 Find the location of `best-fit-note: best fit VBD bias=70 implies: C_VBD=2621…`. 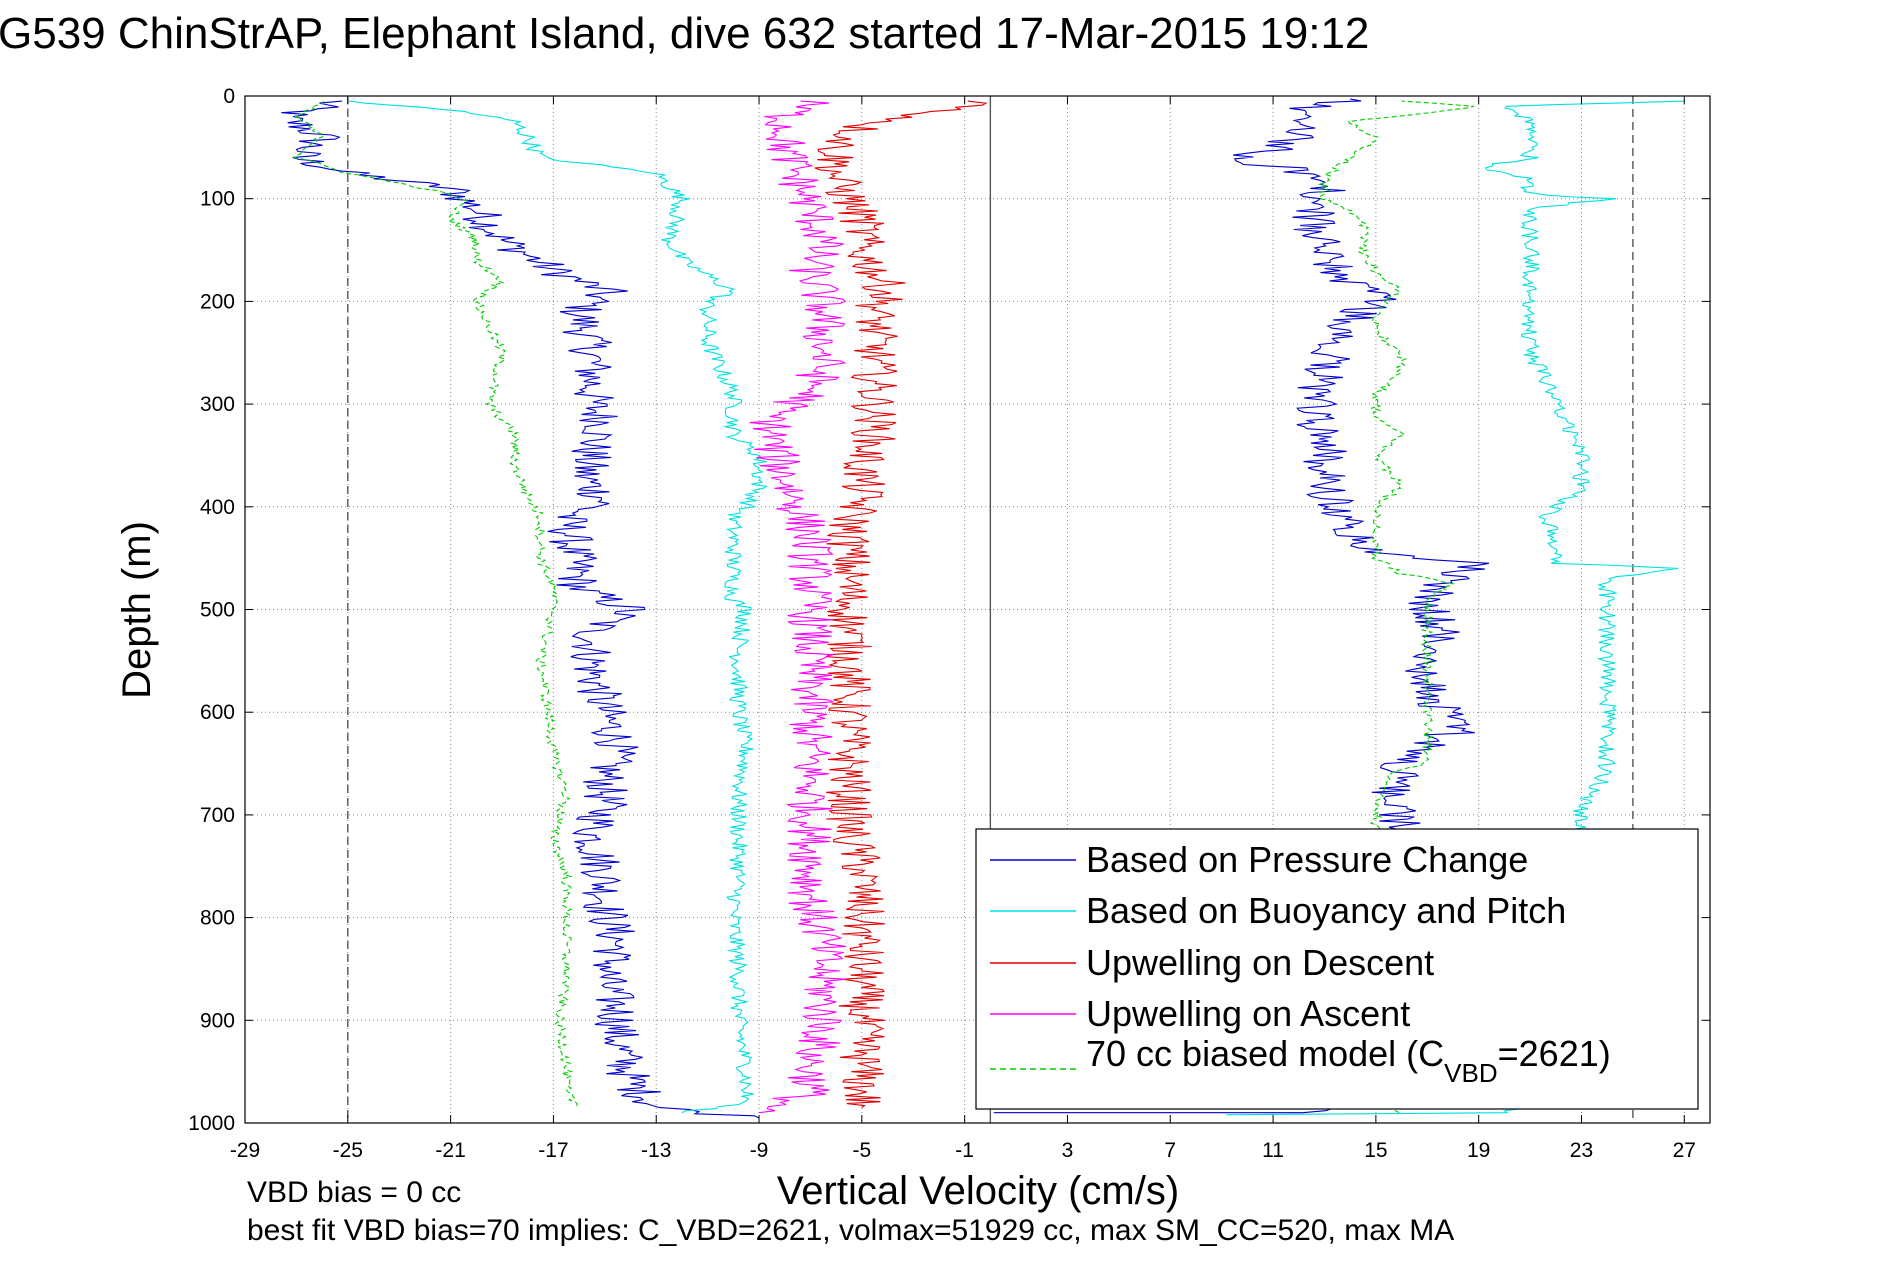

best-fit-note: best fit VBD bias=70 implies: C_VBD=2621… is located at coordinates (850, 1230).